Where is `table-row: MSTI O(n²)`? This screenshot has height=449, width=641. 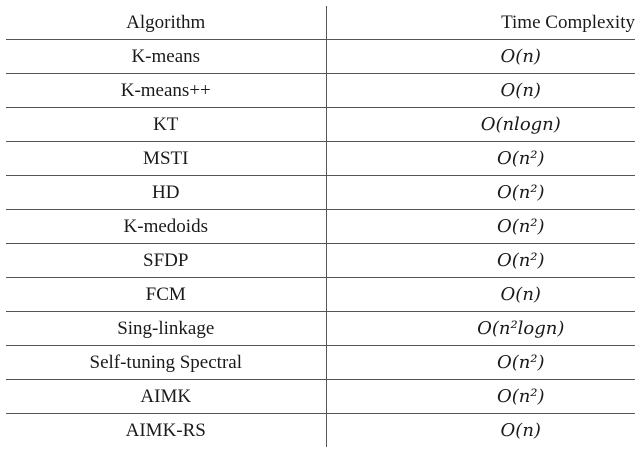
table-row: MSTI O(n²) is located at coordinates (320, 158).